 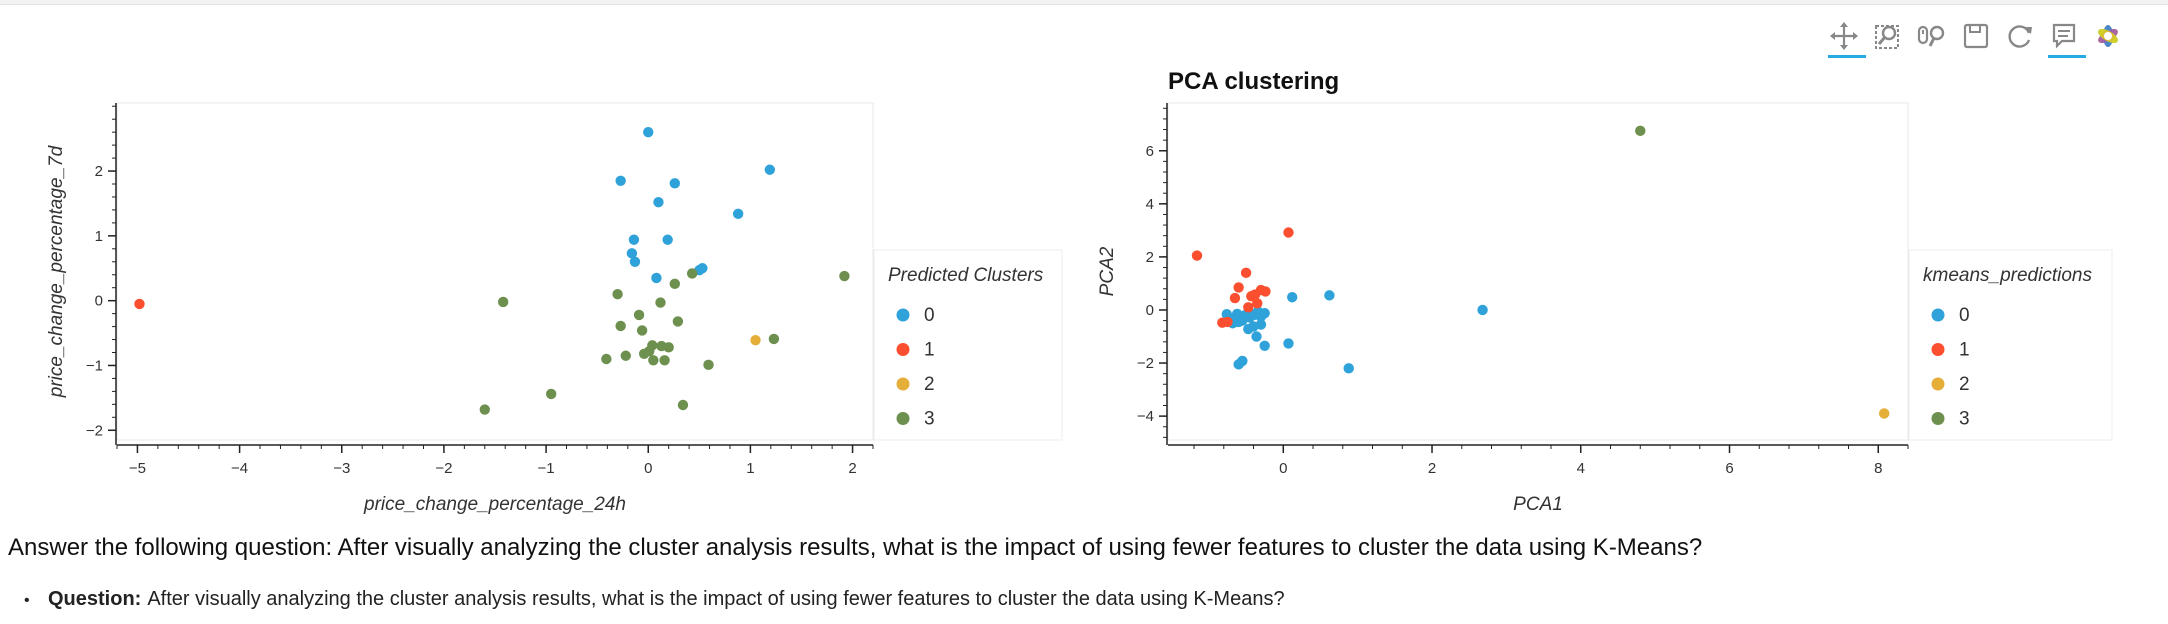 I want to click on bokeh-logo, so click(x=2108, y=36).